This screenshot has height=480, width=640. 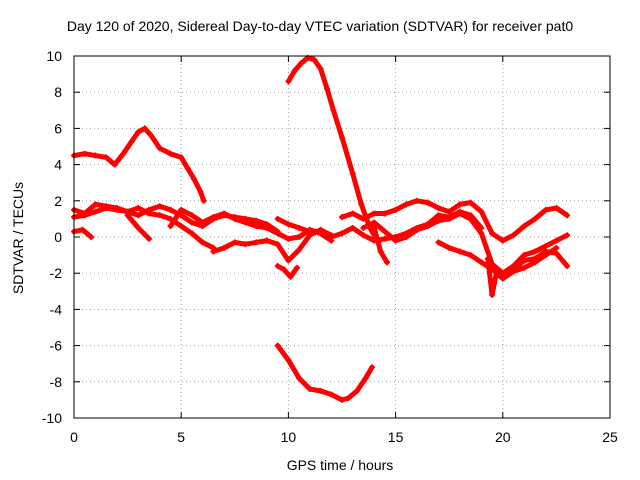 I want to click on y-tick-label: 6, so click(x=58, y=128).